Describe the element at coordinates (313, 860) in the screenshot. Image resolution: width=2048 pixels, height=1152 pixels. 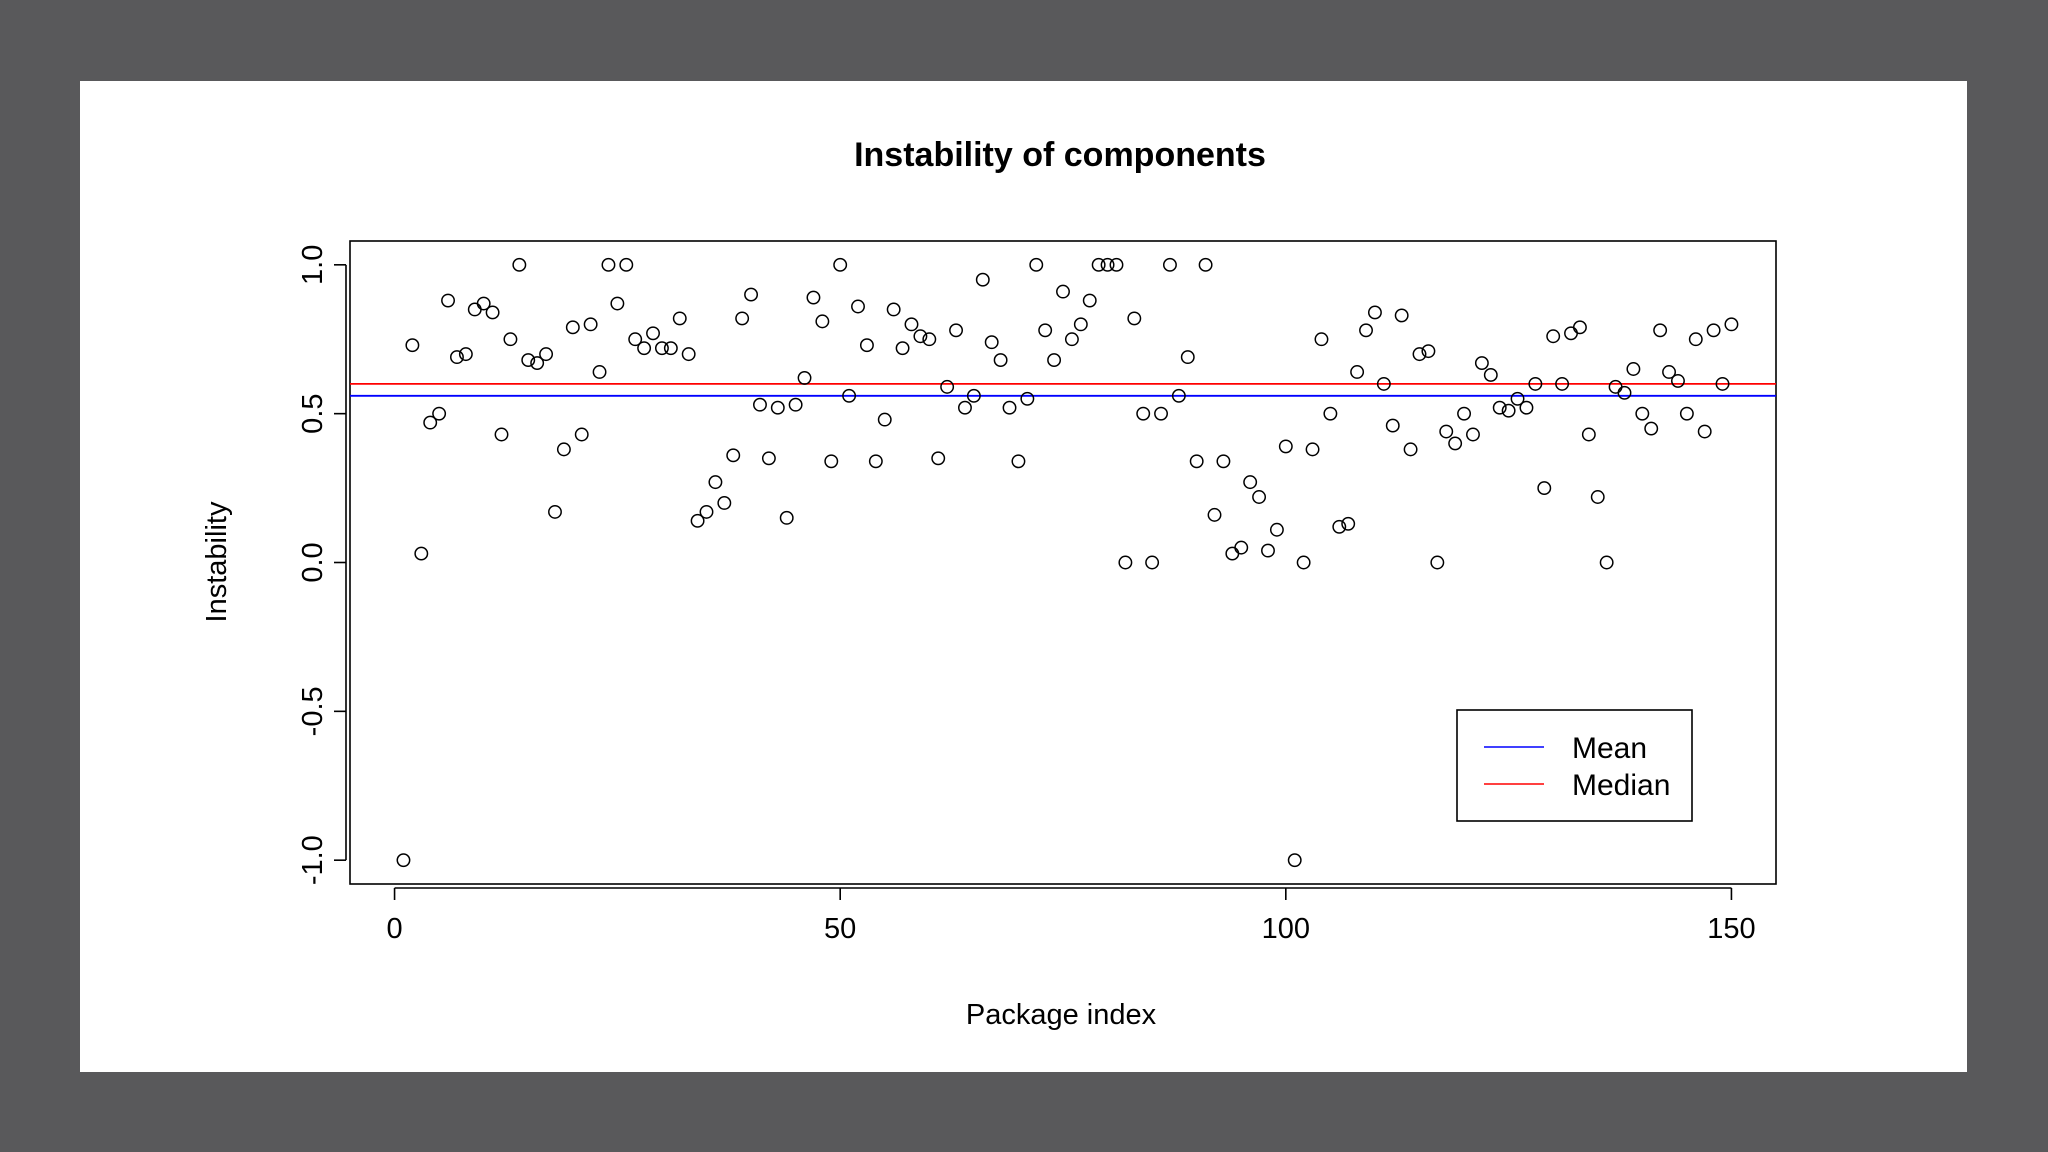
I see `y-tick-label: -1.0` at that location.